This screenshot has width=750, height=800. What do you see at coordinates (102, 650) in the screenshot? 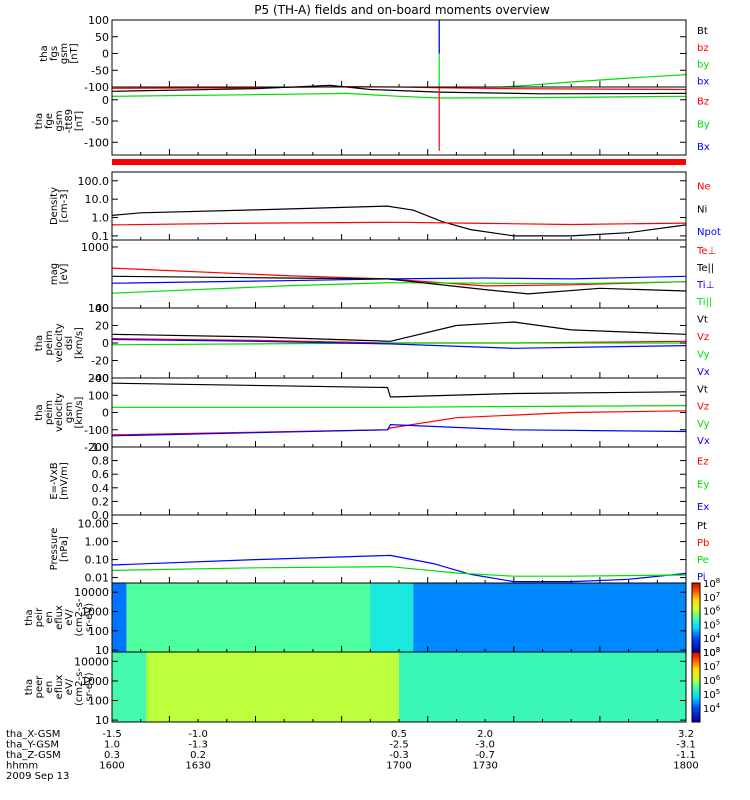
I see `ytick-label: 10` at bounding box center [102, 650].